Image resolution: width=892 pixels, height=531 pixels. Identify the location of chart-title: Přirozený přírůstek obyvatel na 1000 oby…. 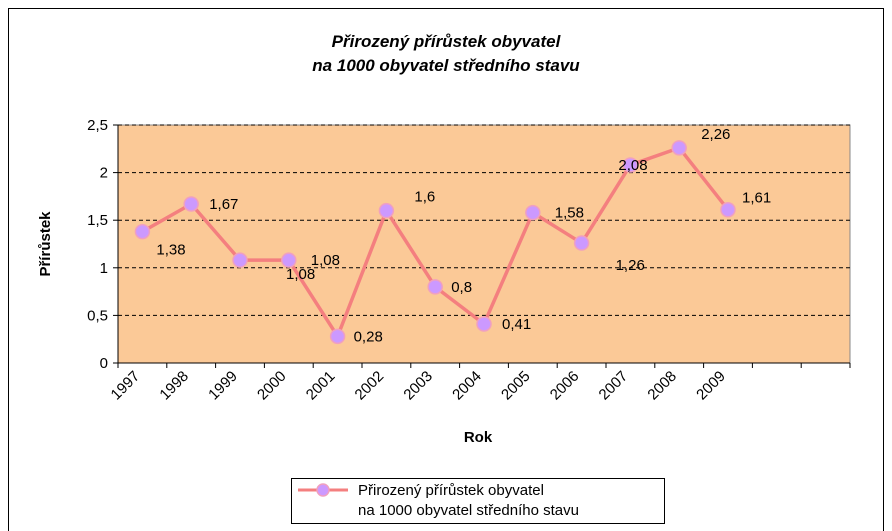
(446, 53).